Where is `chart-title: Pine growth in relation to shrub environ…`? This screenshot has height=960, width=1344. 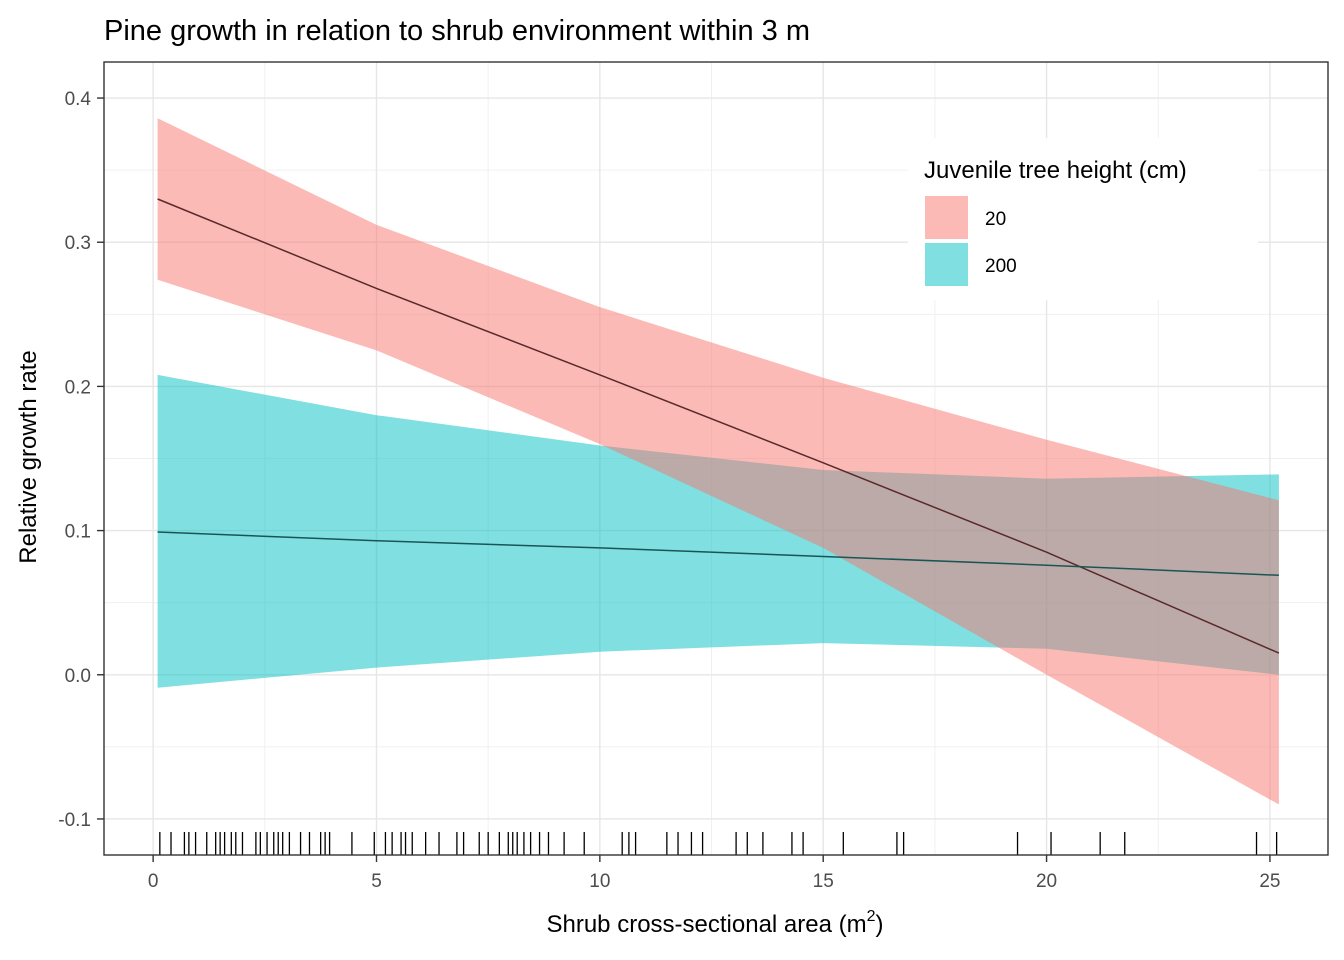
chart-title: Pine growth in relation to shrub environ… is located at coordinates (457, 31).